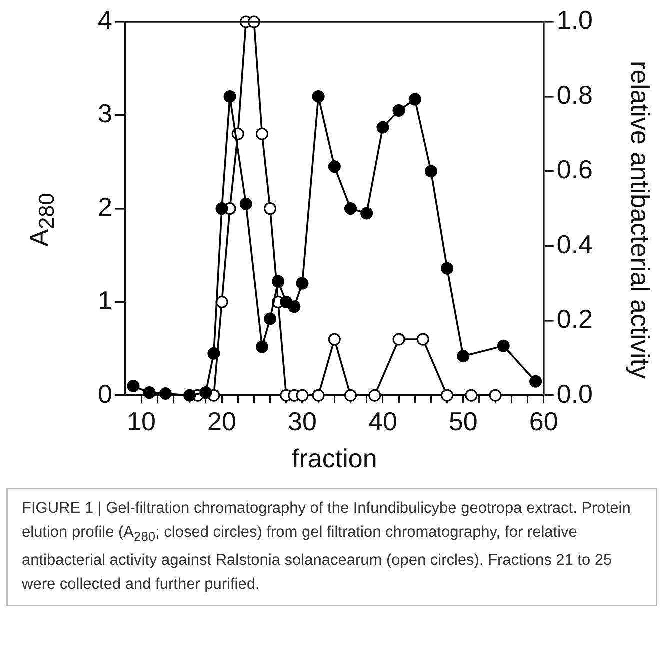 The width and height of the screenshot is (671, 652). I want to click on x-tick-label: 30, so click(302, 421).